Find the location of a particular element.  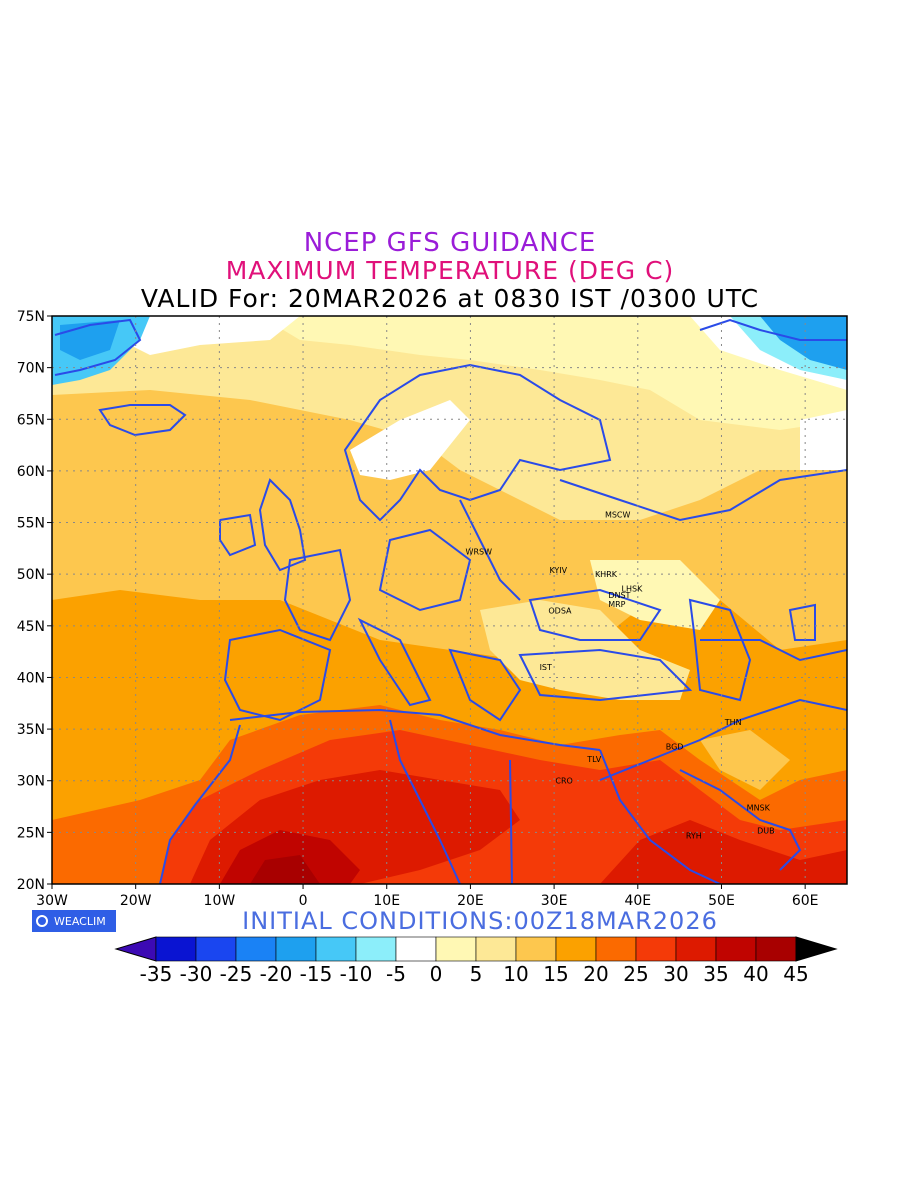

colorbar-label: -10 is located at coordinates (356, 974).